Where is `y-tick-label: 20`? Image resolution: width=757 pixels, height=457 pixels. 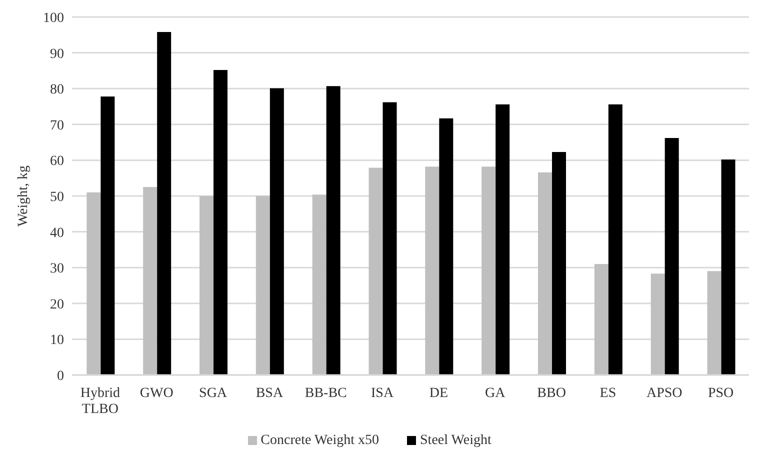
y-tick-label: 20 is located at coordinates (57, 304).